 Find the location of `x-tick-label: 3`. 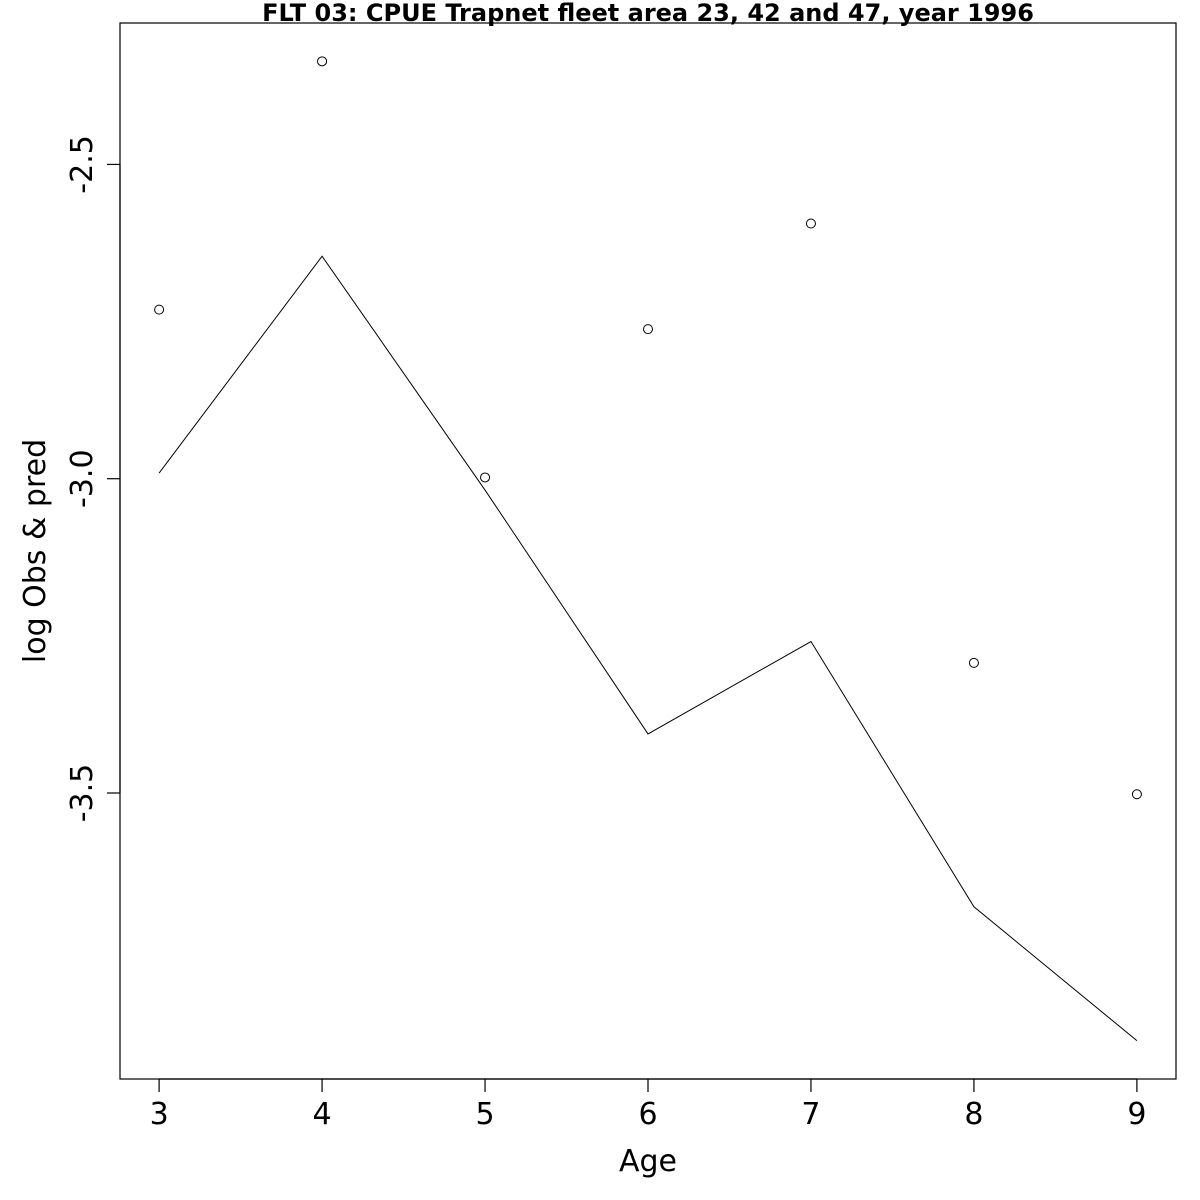

x-tick-label: 3 is located at coordinates (159, 1114).